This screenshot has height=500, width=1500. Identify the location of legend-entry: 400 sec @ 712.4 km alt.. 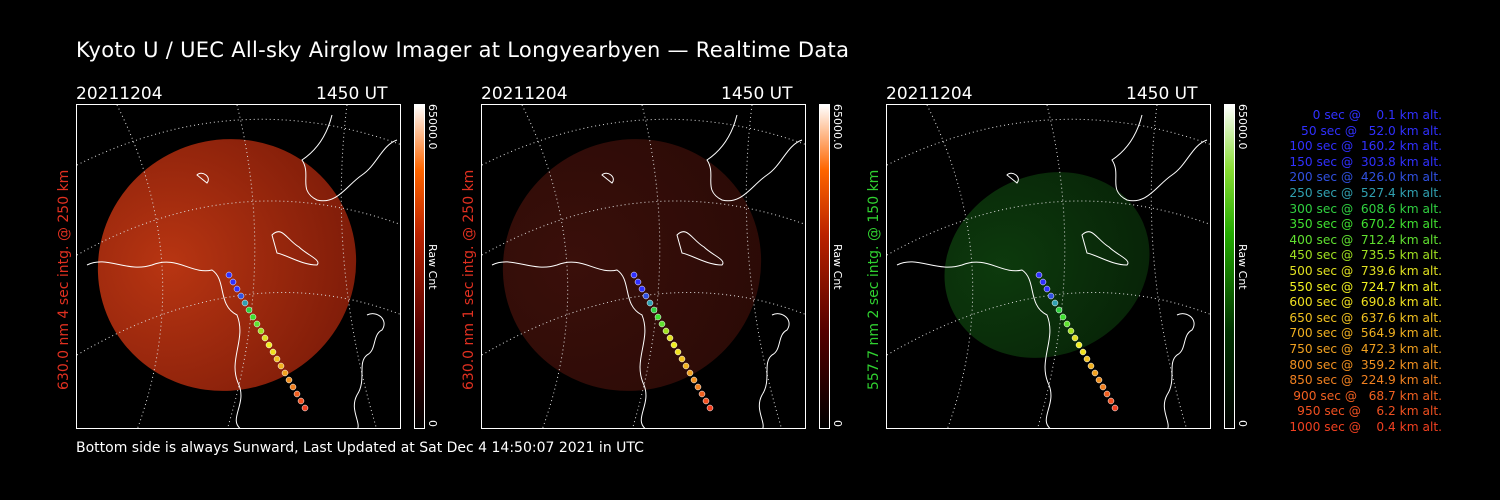
(1363, 239).